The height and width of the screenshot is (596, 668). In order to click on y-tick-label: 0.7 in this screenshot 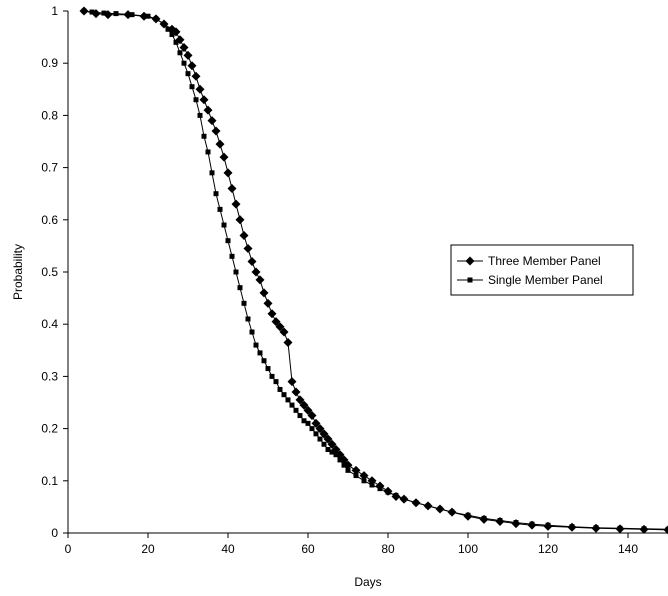, I will do `click(49, 168)`.